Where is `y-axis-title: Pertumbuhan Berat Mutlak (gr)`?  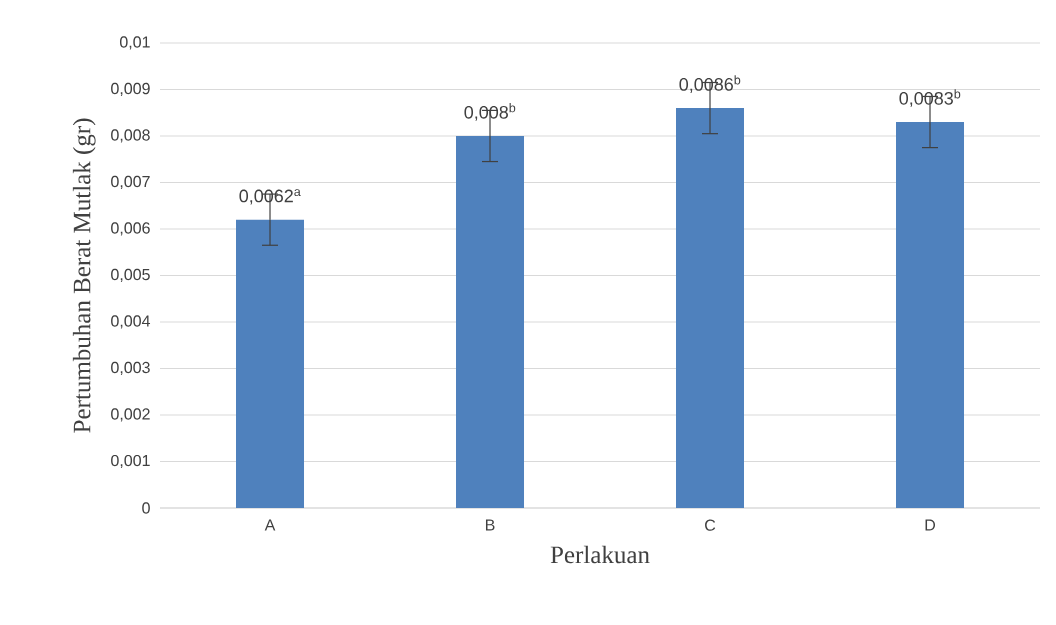 y-axis-title: Pertumbuhan Berat Mutlak (gr) is located at coordinates (84, 275).